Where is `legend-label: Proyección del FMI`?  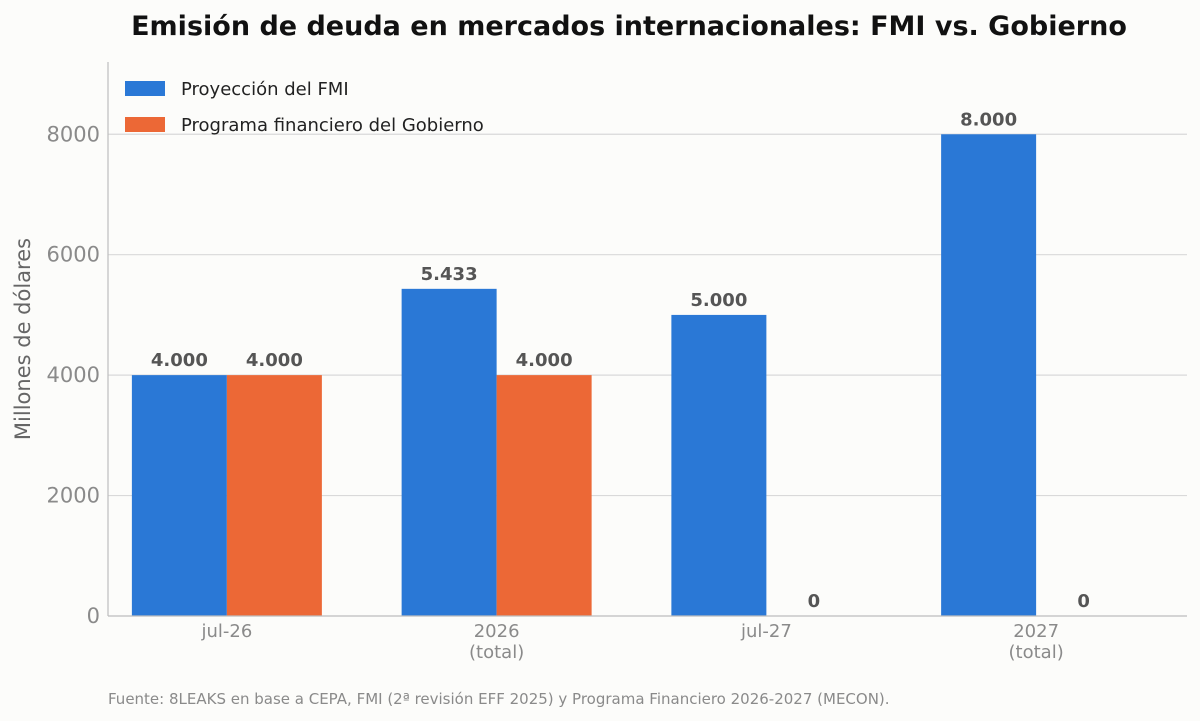
legend-label: Proyección del FMI is located at coordinates (265, 89).